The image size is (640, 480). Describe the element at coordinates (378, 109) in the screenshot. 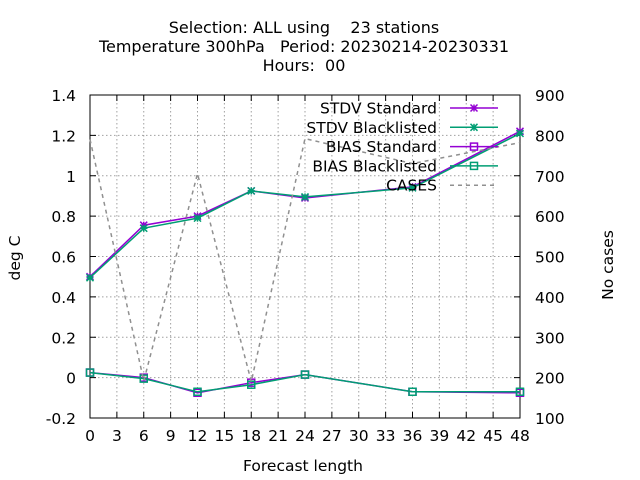

I see `legend-label: STDV Standard` at that location.